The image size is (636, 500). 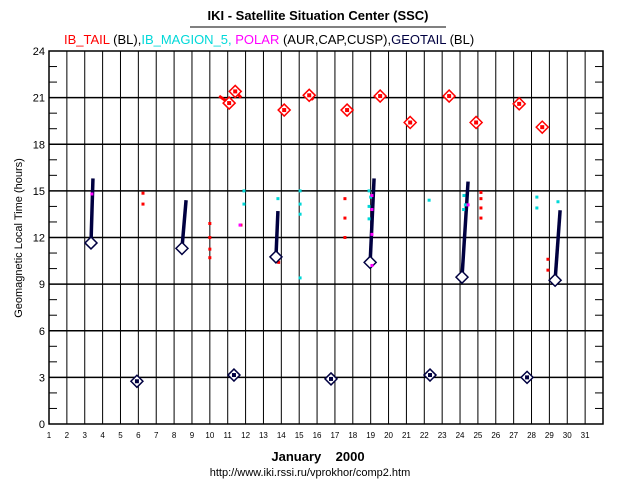 I want to click on x-tick-label: 10, so click(x=209, y=435).